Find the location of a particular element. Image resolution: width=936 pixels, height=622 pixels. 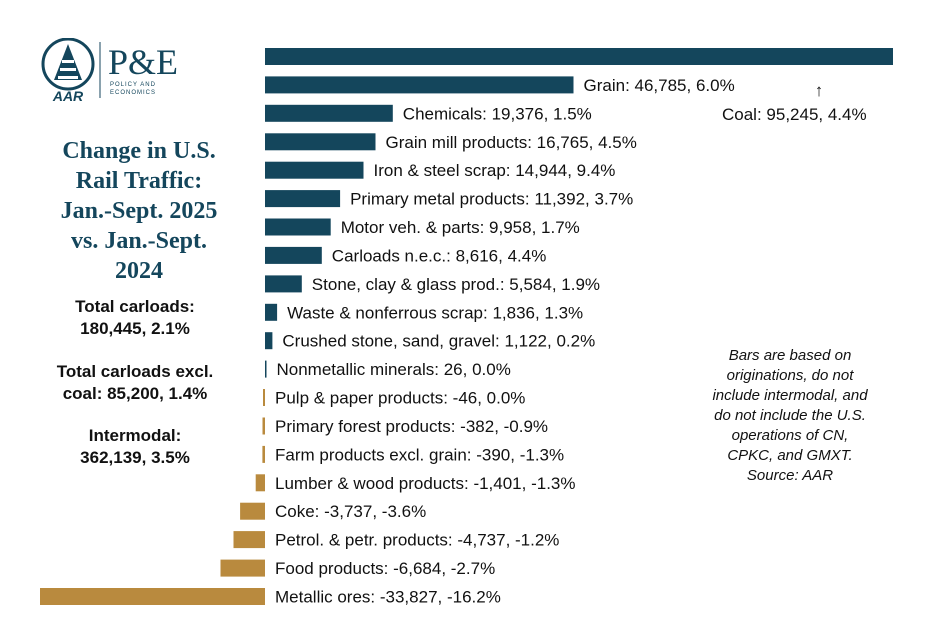

bar-label-primary-forest-products: Primary forest products: -382, -0.9% is located at coordinates (411, 426).